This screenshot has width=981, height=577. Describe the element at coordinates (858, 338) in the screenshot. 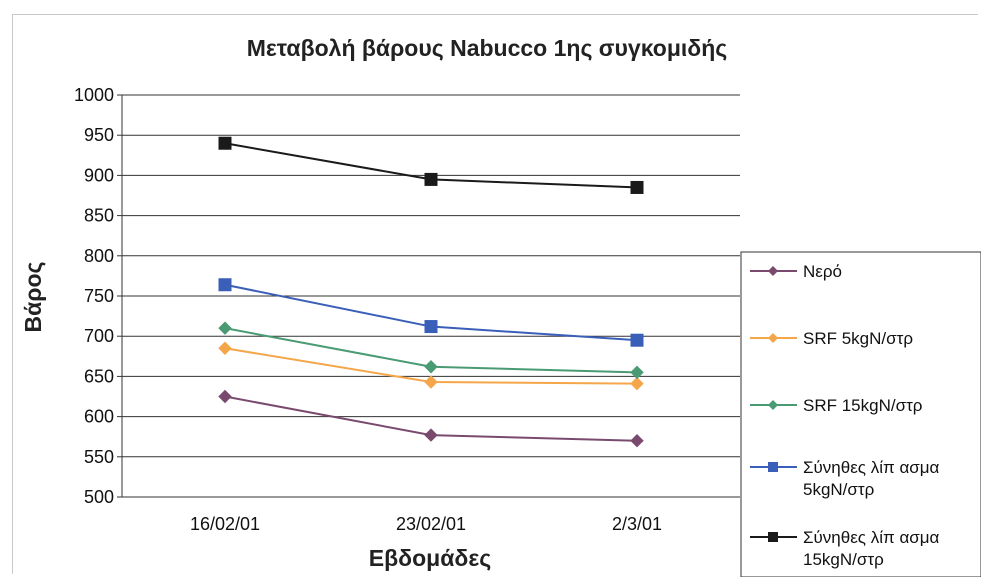

I see `legend-label: SRF 5kgN/στρ` at that location.